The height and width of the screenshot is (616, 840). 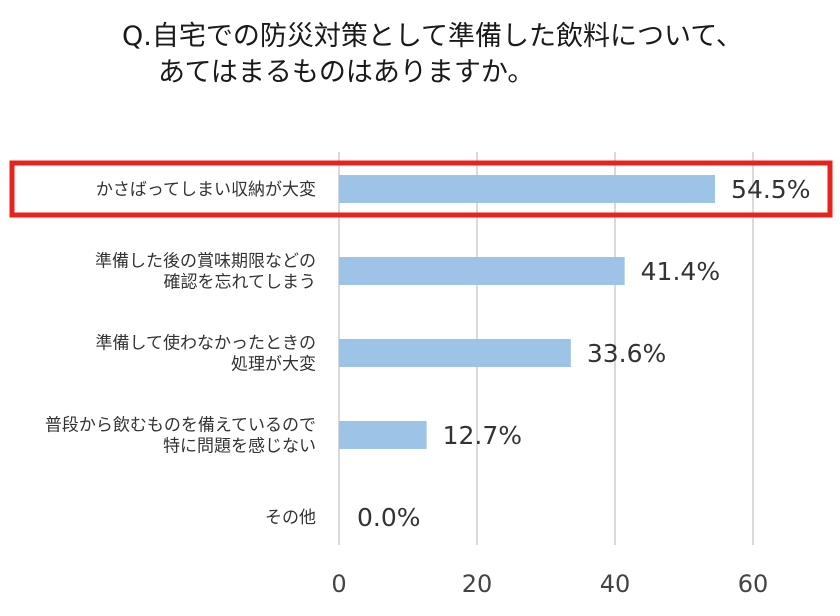 What do you see at coordinates (346, 72) in the screenshot?
I see `chart-title-line-2: あてはまるものはありますか。` at bounding box center [346, 72].